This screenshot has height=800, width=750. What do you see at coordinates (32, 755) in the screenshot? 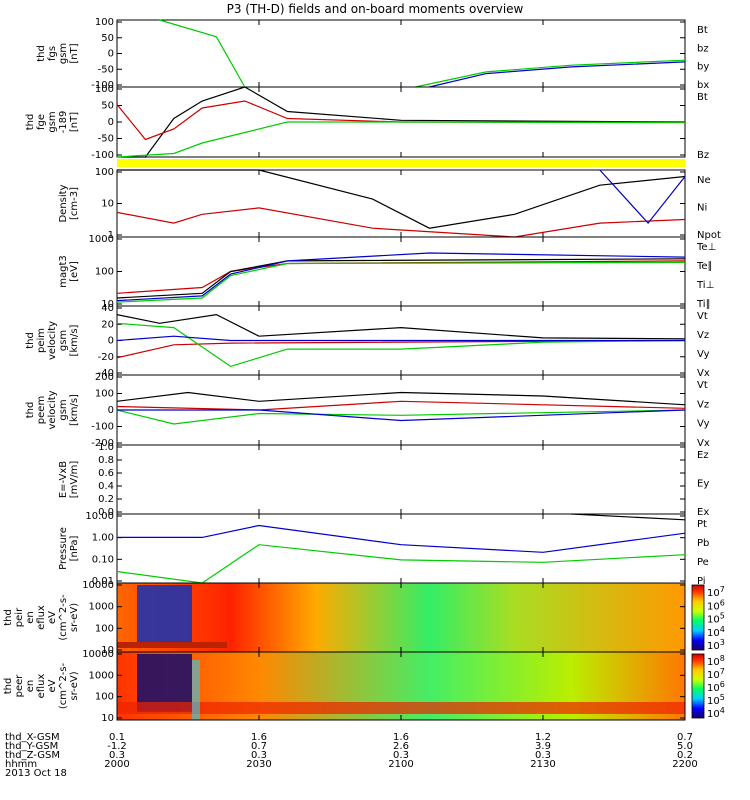
I see `footer-row-label: thd_Z-GSM` at bounding box center [32, 755].